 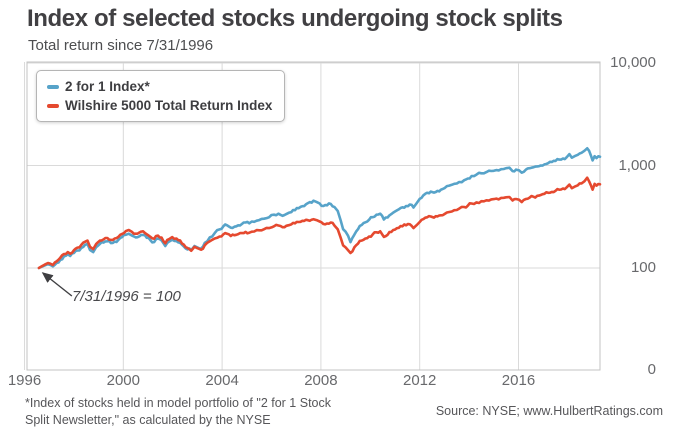 I want to click on page-subtitle: Total return since 7/31/1996, so click(x=121, y=45).